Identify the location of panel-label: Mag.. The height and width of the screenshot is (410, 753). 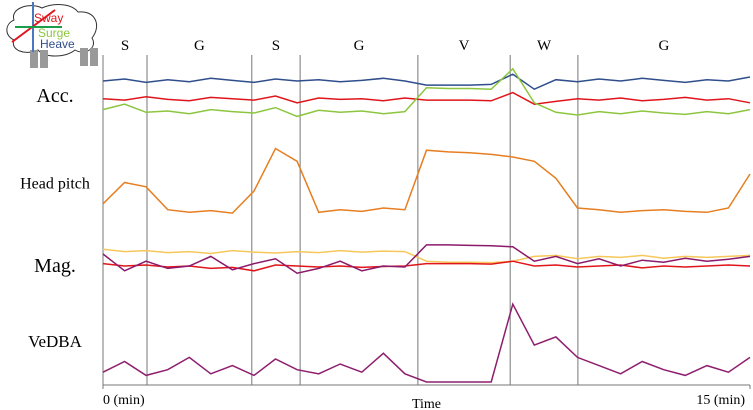
(55, 266).